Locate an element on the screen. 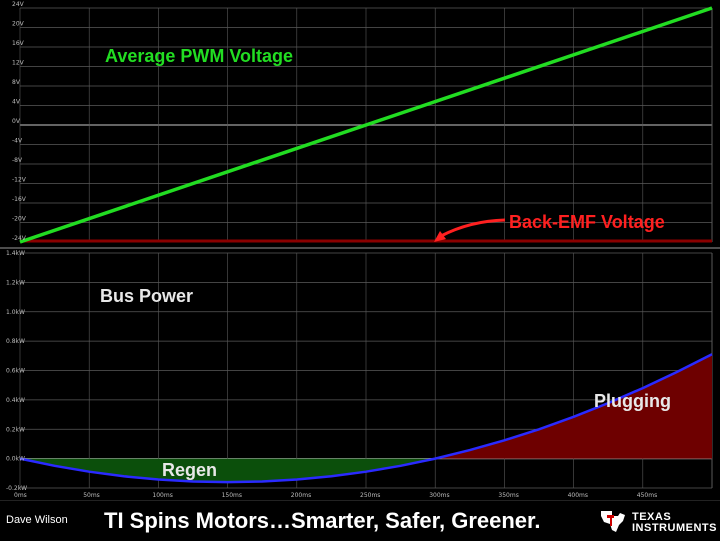 This screenshot has width=720, height=541. voltage-y-tick: -8V is located at coordinates (17, 160).